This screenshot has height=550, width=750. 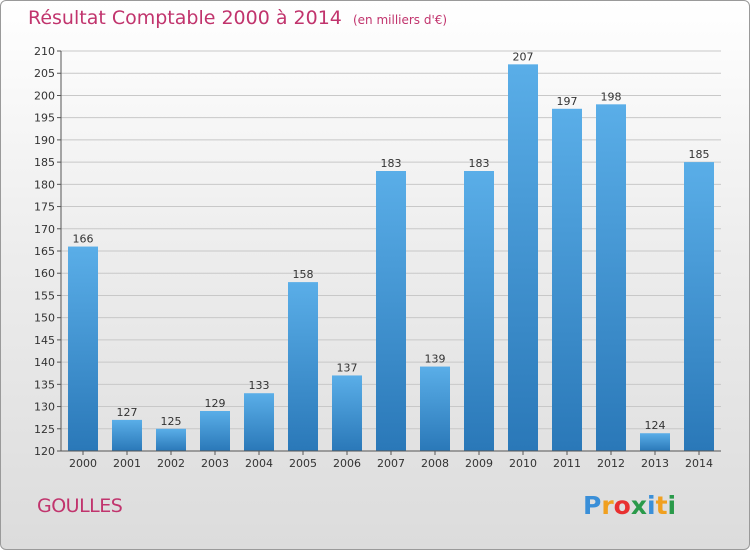 What do you see at coordinates (607, 505) in the screenshot?
I see `logo-letter: r` at bounding box center [607, 505].